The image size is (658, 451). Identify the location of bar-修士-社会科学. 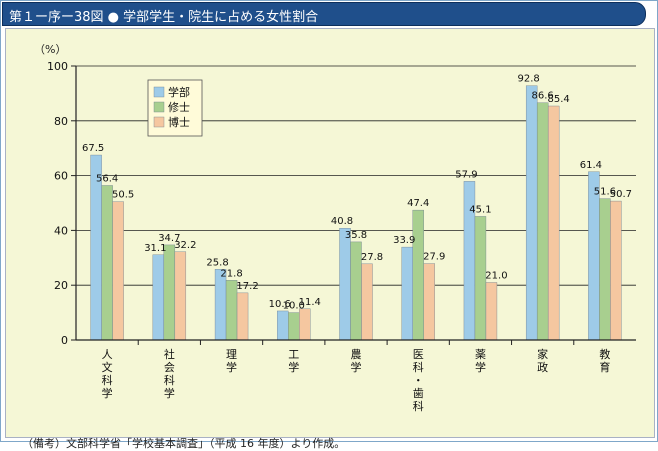
(169, 292).